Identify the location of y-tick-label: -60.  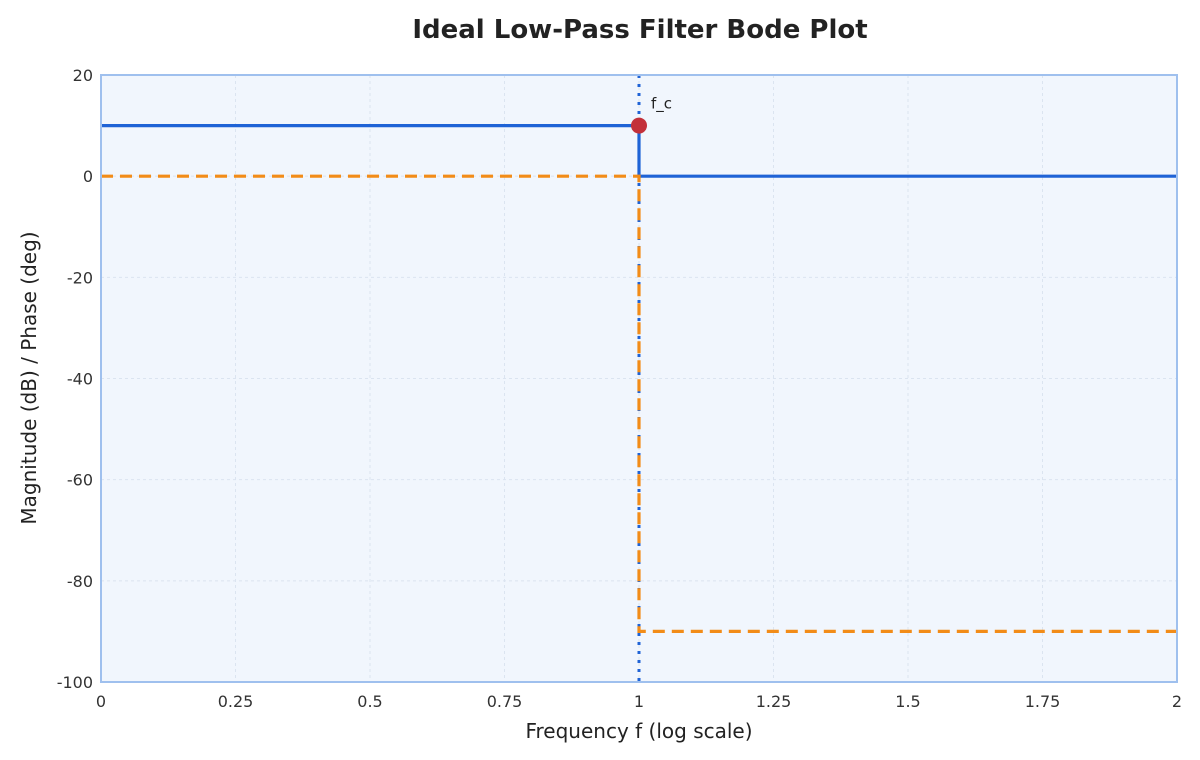
(80, 480).